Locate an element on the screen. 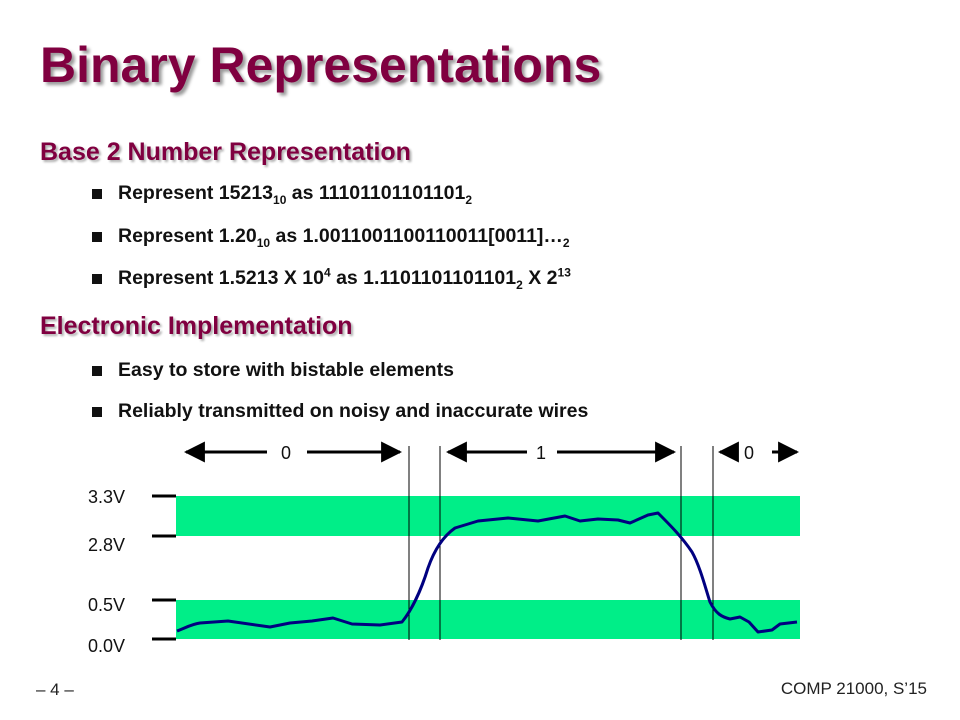 This screenshot has width=960, height=720. page-number: – 4 – is located at coordinates (55, 689).